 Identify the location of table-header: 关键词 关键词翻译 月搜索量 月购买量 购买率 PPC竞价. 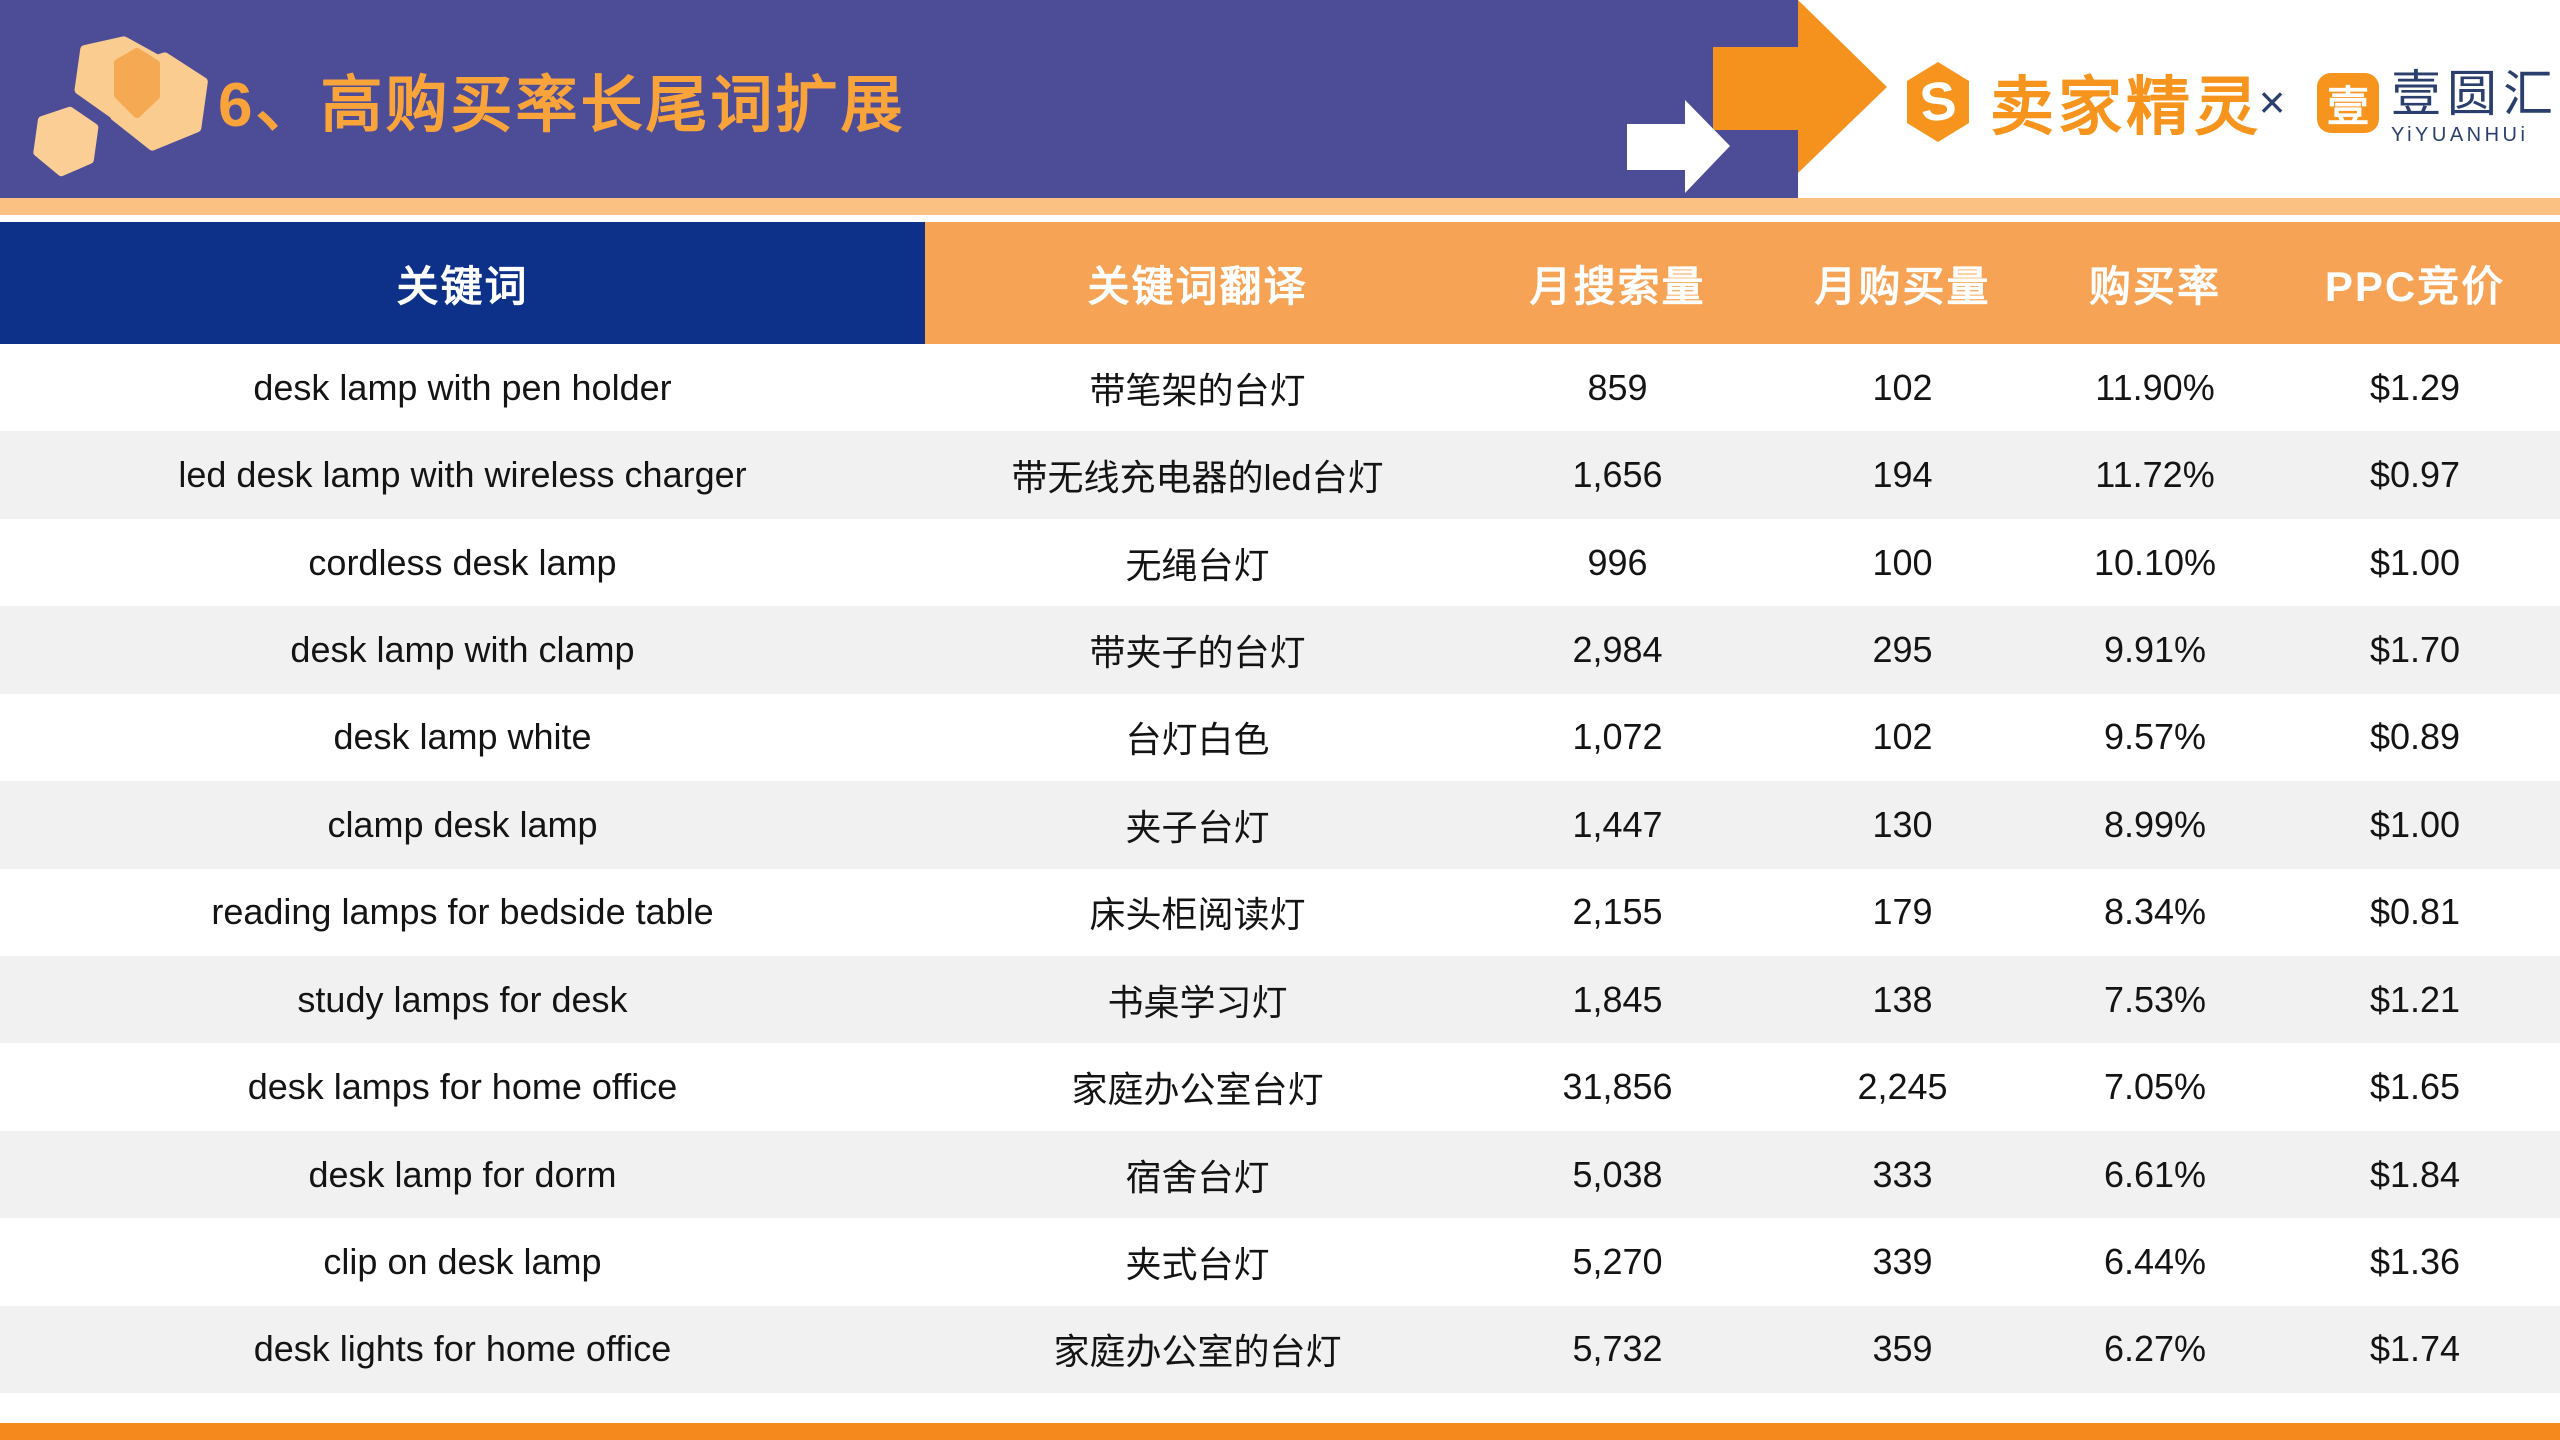
(1280, 283).